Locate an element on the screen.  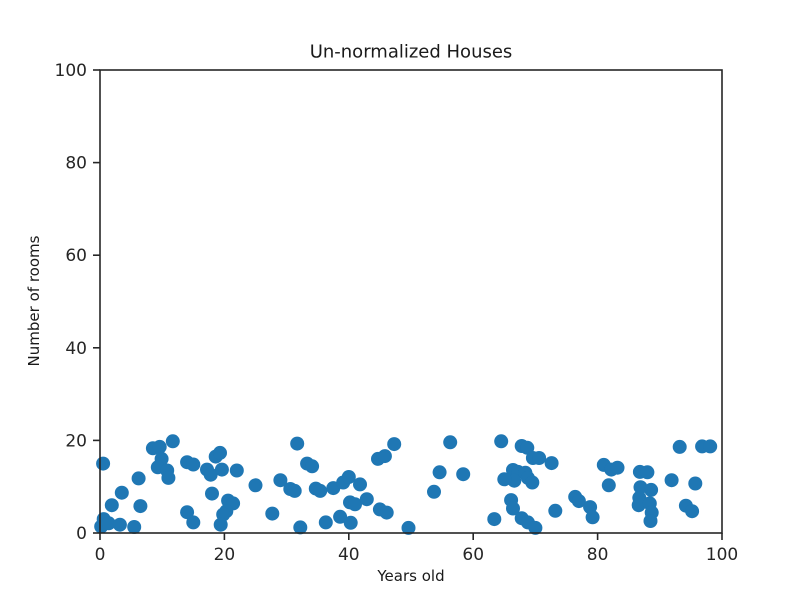
y-tick-label: 40 is located at coordinates (76, 349).